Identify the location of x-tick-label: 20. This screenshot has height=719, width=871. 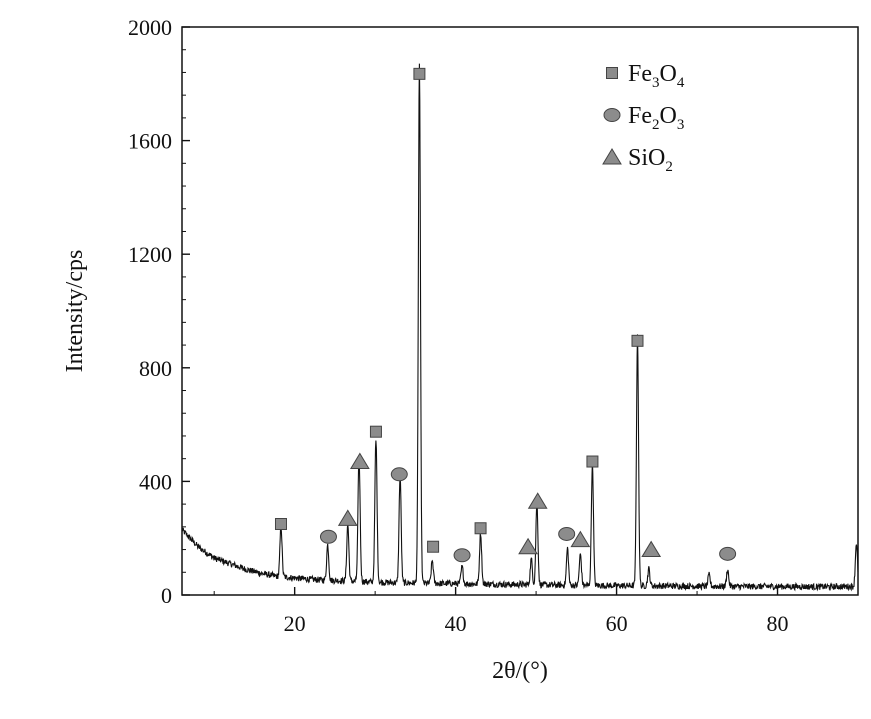
(295, 623).